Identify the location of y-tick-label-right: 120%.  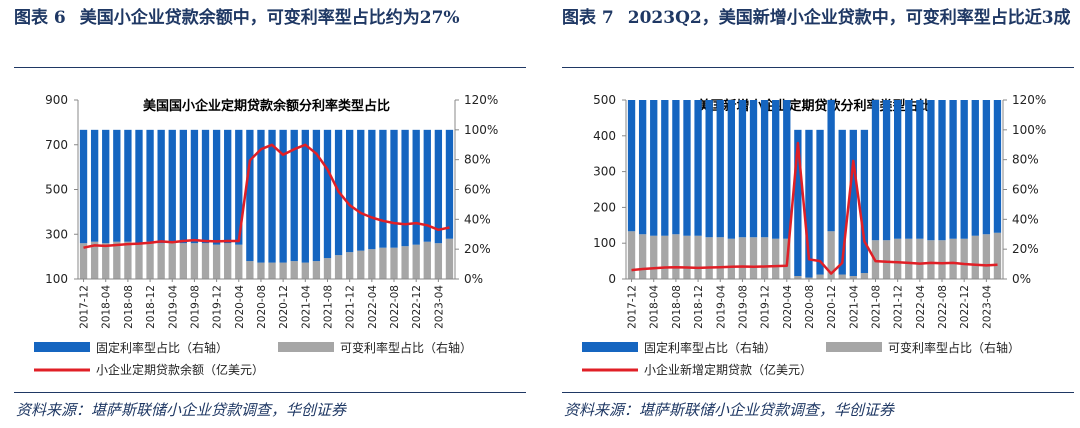
(1029, 100).